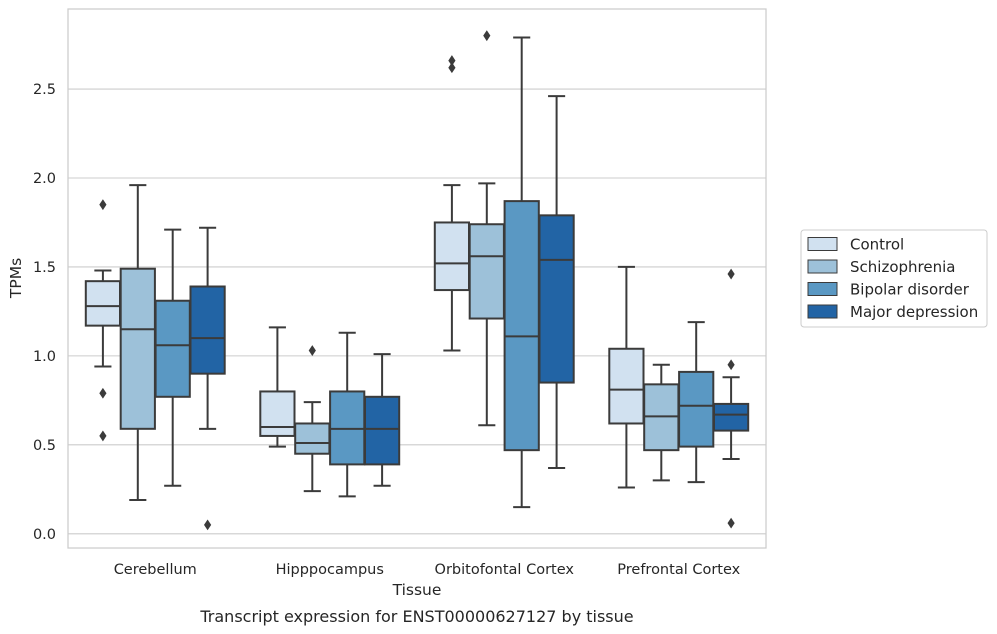 This screenshot has width=997, height=634. What do you see at coordinates (910, 290) in the screenshot?
I see `legend-label: Bipolar disorder` at bounding box center [910, 290].